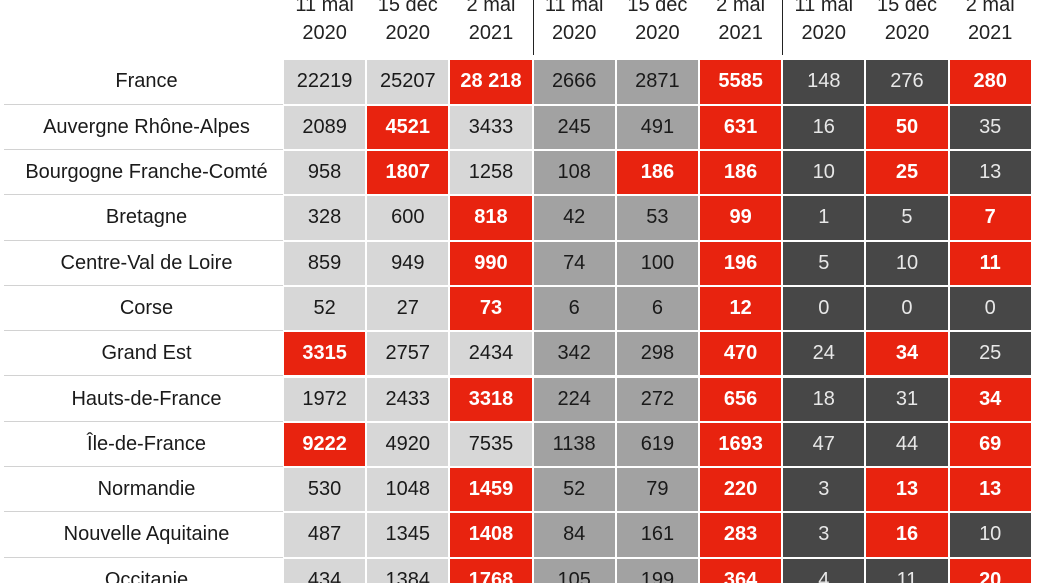 Image resolution: width=1037 pixels, height=583 pixels. Describe the element at coordinates (990, 82) in the screenshot. I see `highlighted-table-cell: 280` at that location.